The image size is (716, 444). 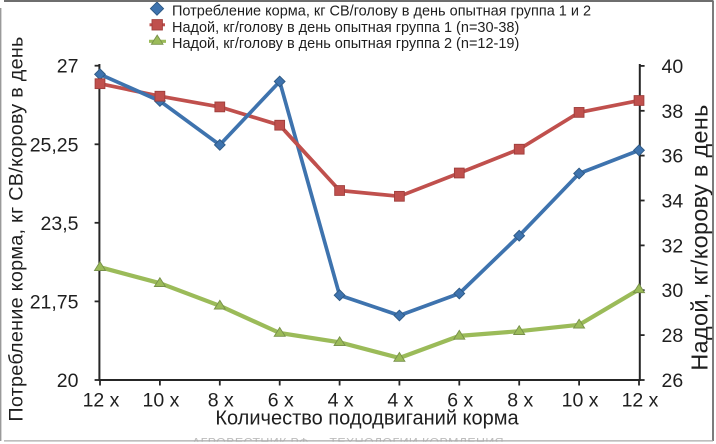 I want to click on svg-text: 30, so click(x=673, y=291).